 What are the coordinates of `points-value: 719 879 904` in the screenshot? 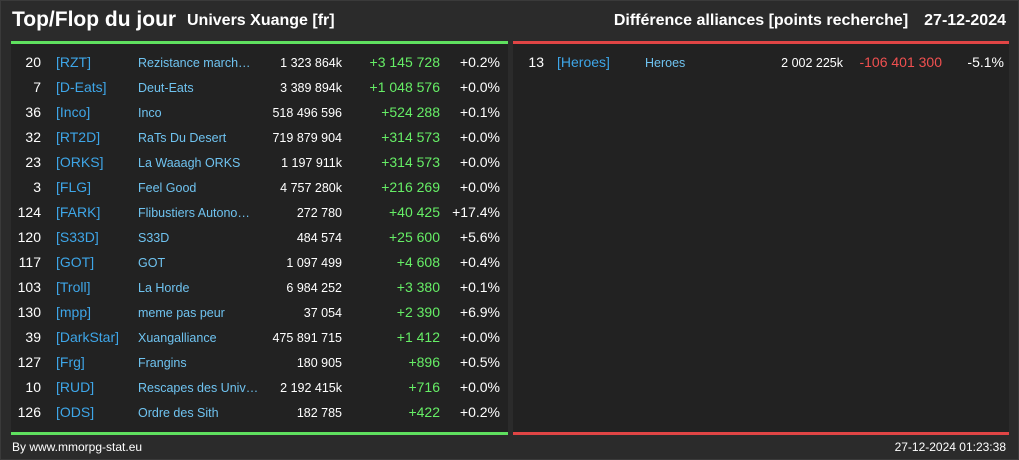 It's located at (307, 138).